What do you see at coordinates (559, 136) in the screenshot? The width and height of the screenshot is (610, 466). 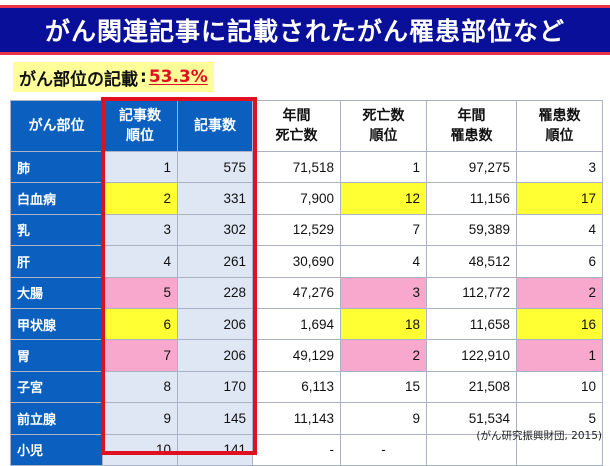 I see `header-incidence-rank-line2: 順位` at bounding box center [559, 136].